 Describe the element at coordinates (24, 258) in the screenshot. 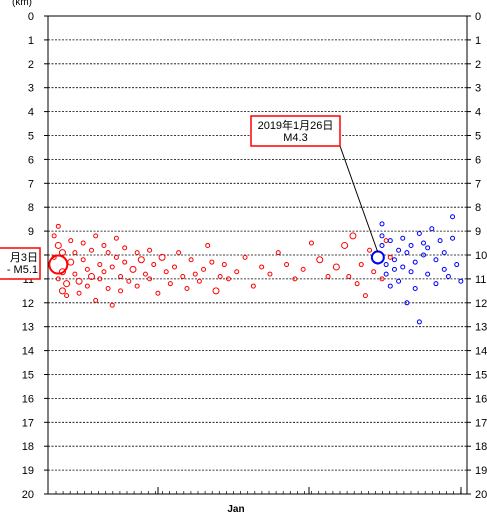

I see `annotation-left-text: 月3日` at that location.